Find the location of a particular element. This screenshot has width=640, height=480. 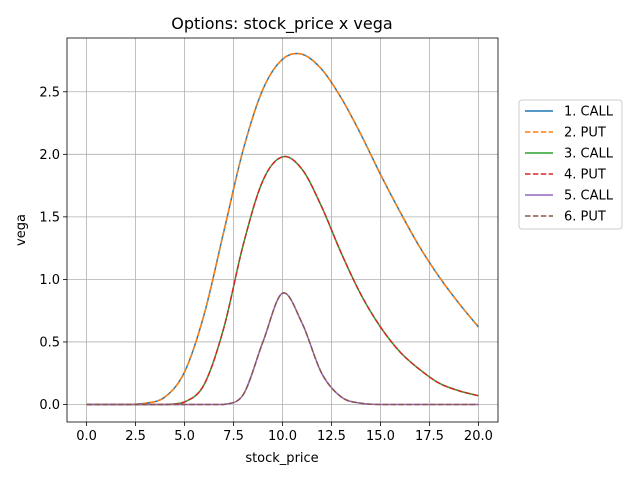

x-tick-label: 15.0 is located at coordinates (380, 436).